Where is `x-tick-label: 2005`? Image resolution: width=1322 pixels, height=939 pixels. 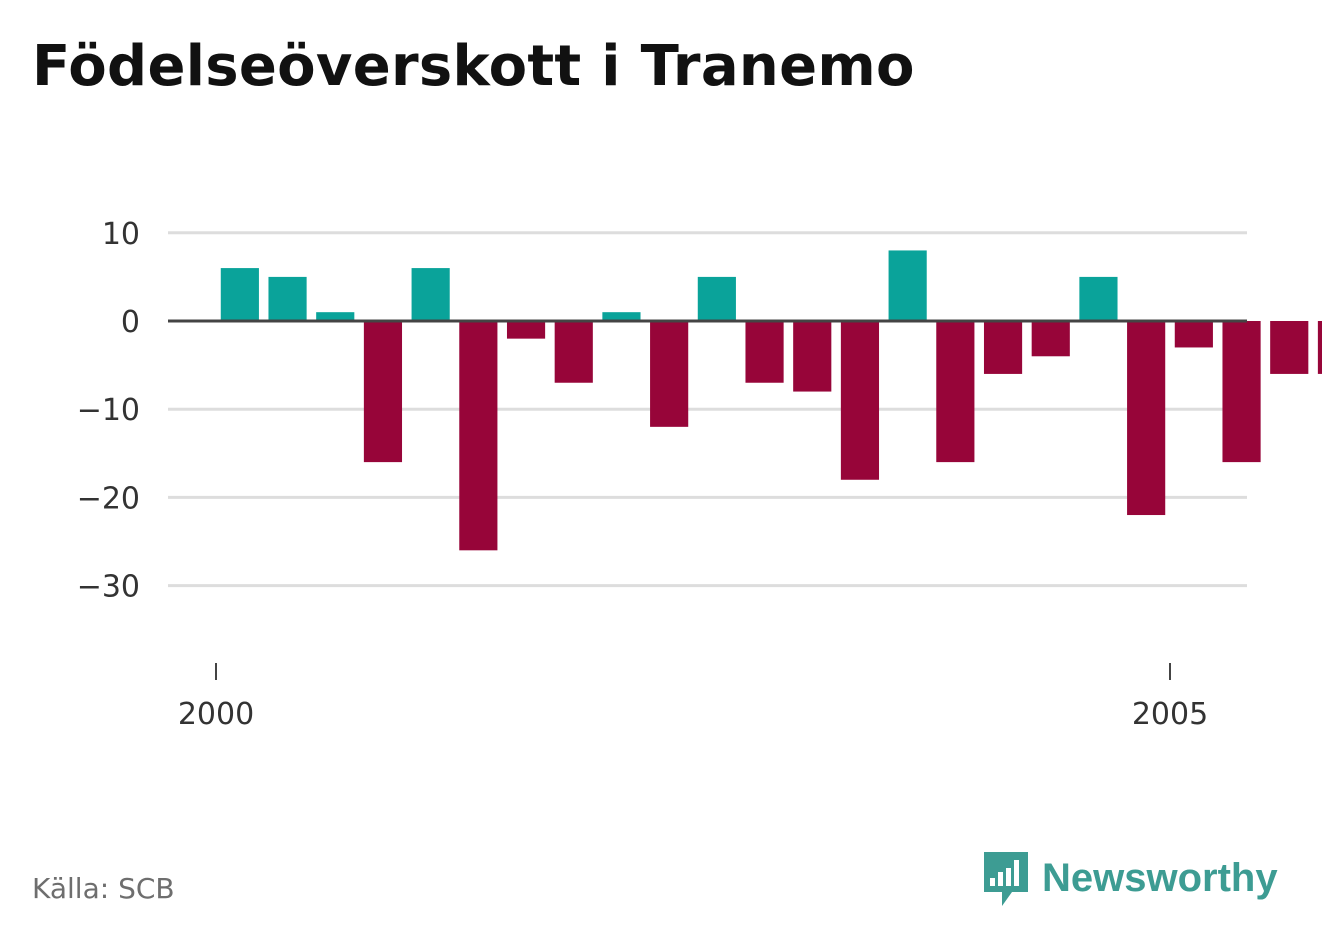
x-tick-label: 2005 is located at coordinates (1170, 714).